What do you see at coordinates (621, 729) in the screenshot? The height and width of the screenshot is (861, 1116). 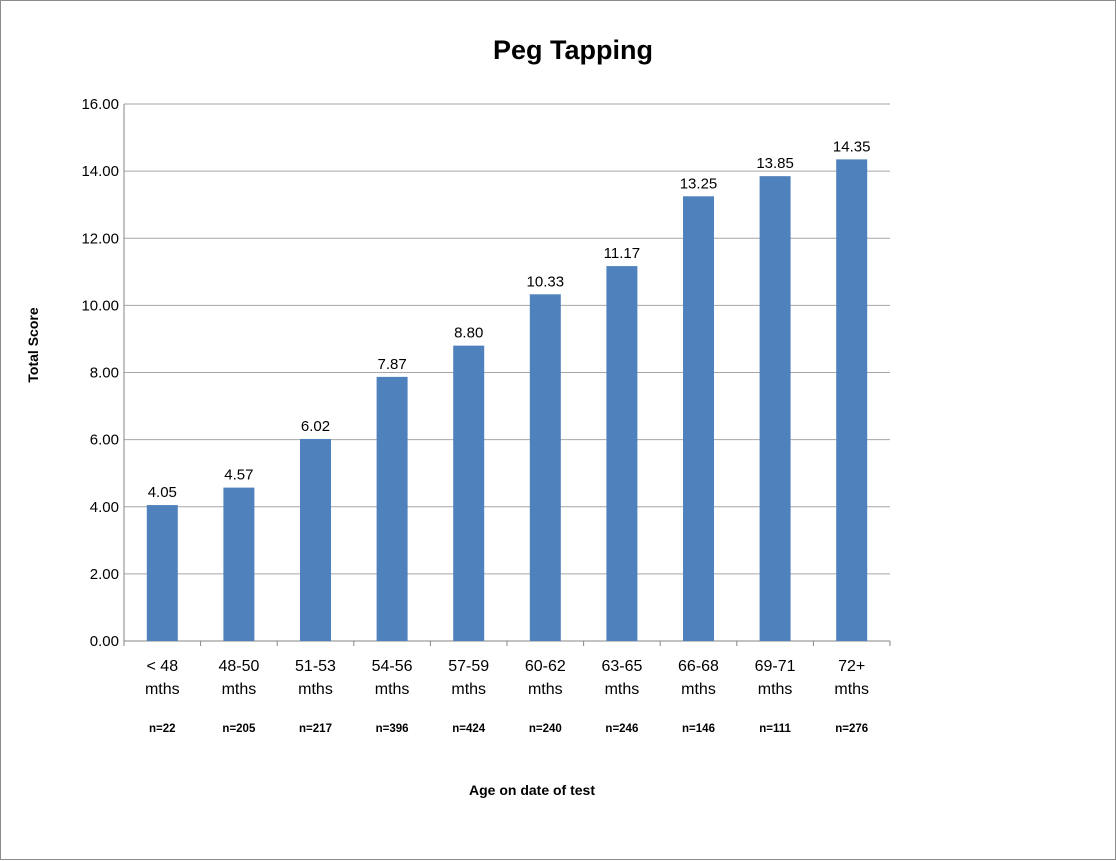 I see `sample-size-label: n=246` at bounding box center [621, 729].